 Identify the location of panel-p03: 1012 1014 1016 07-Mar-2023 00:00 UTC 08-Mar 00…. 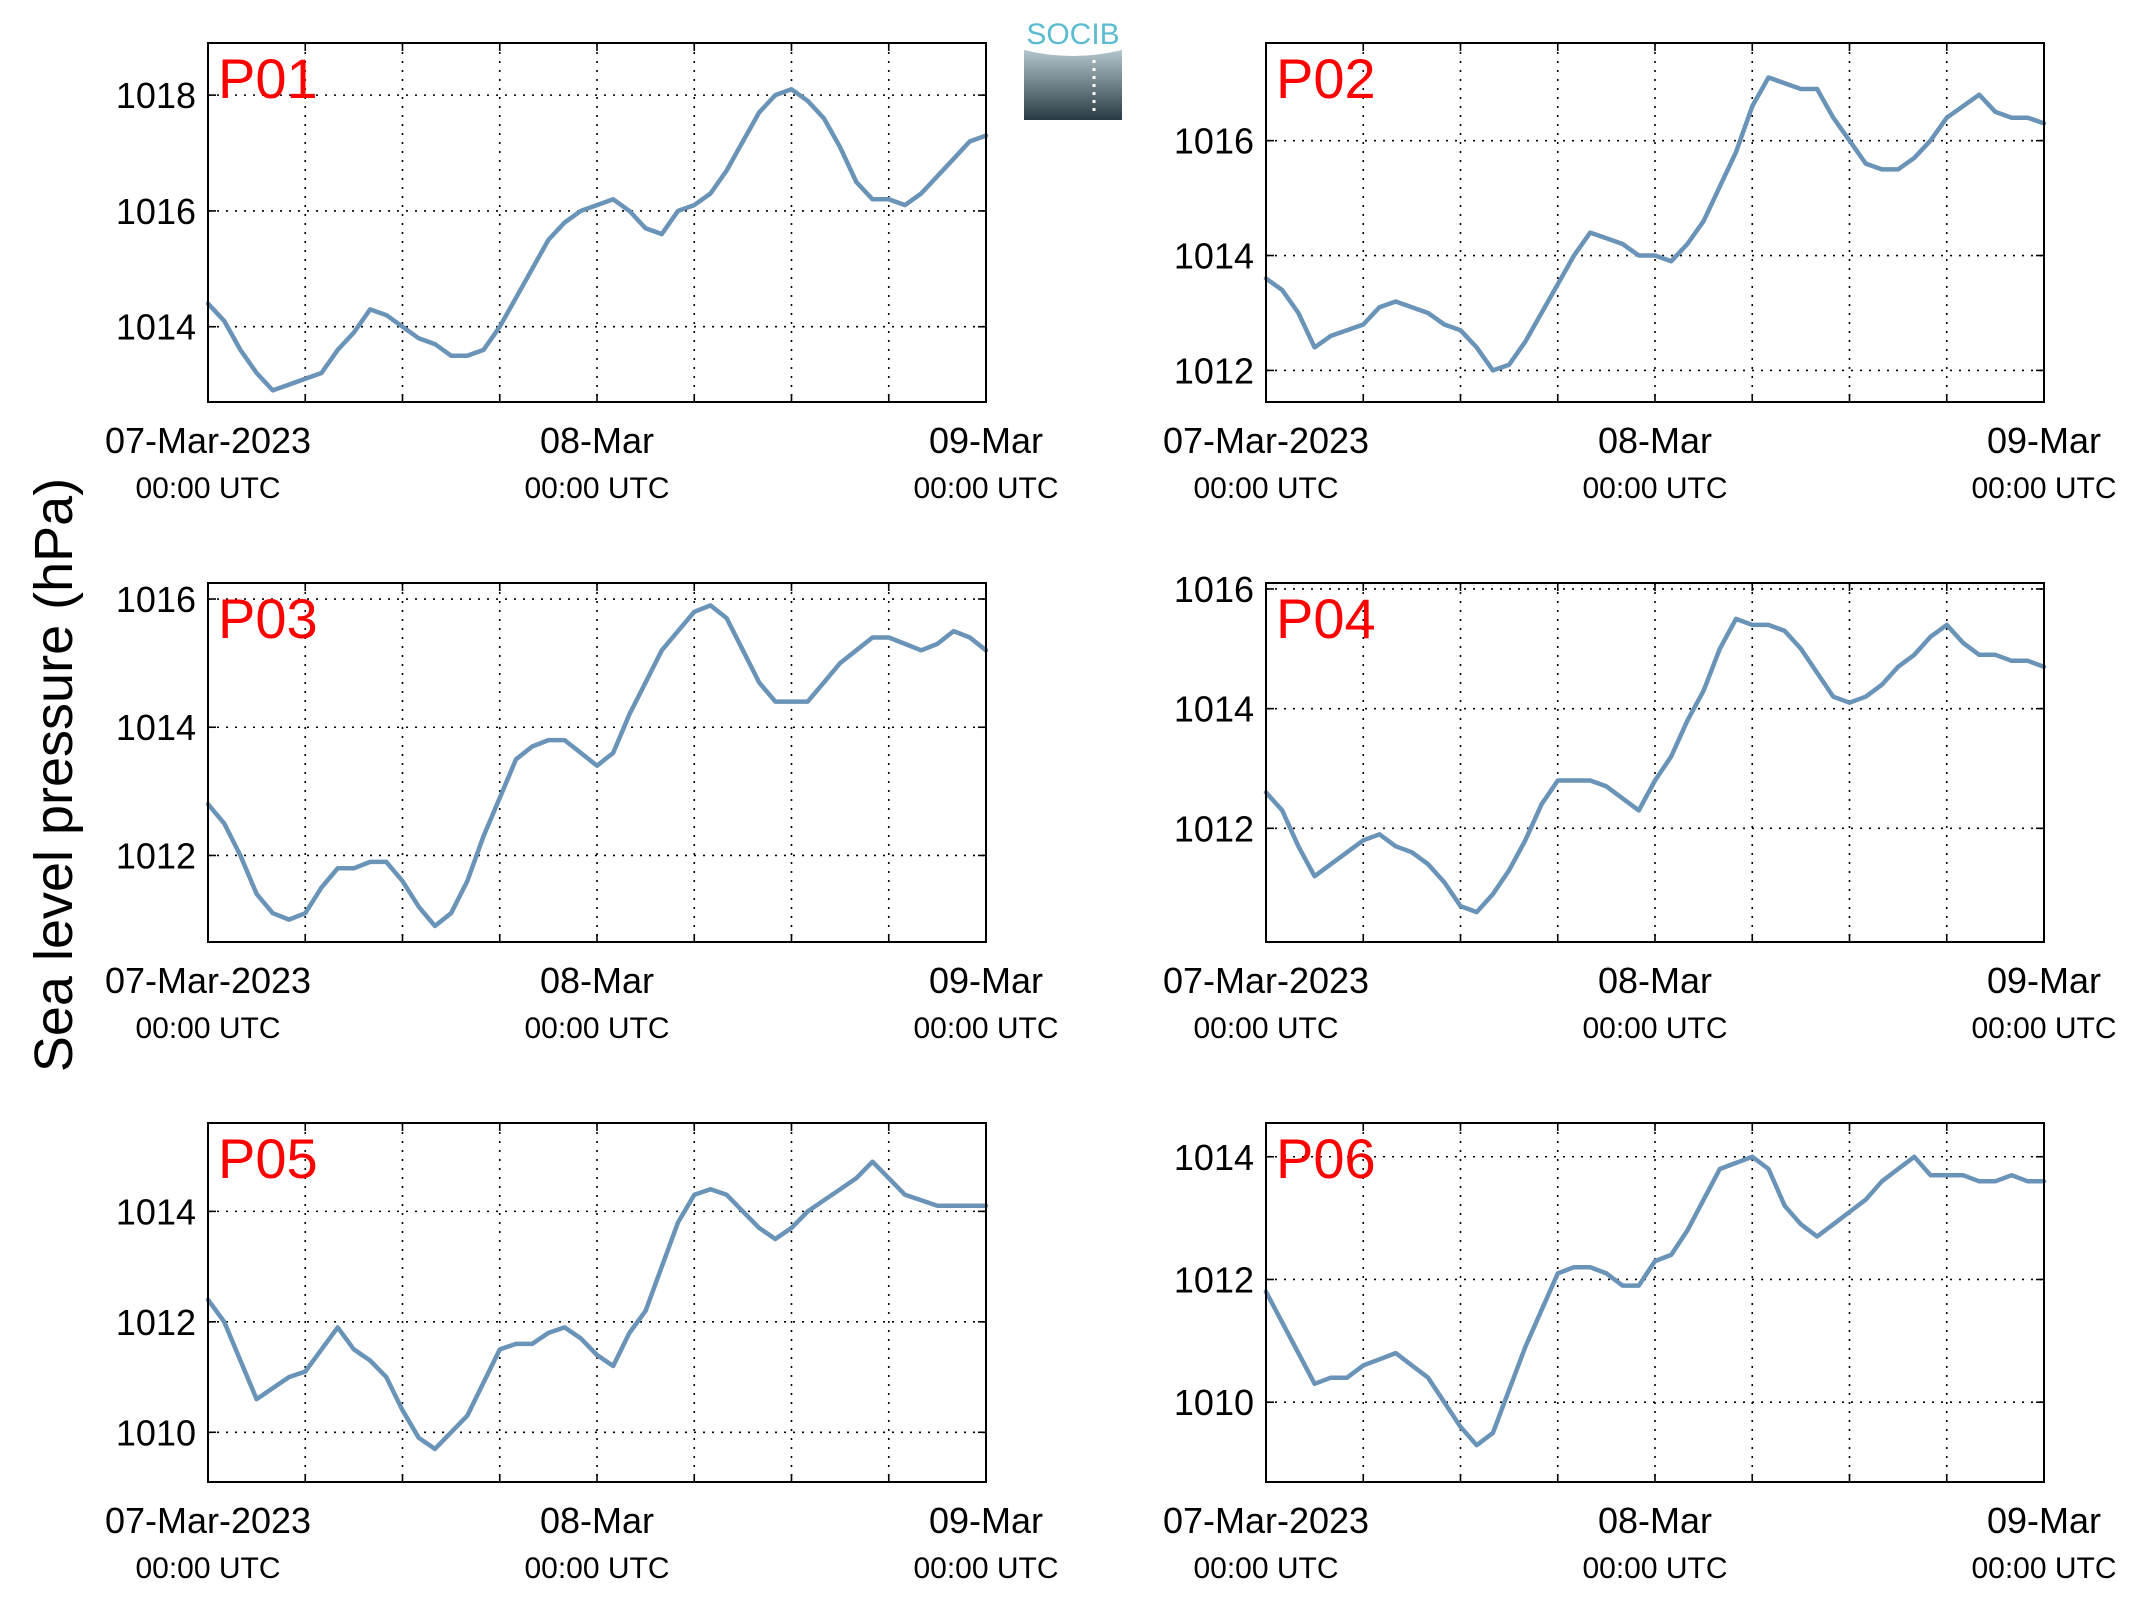
(582, 812).